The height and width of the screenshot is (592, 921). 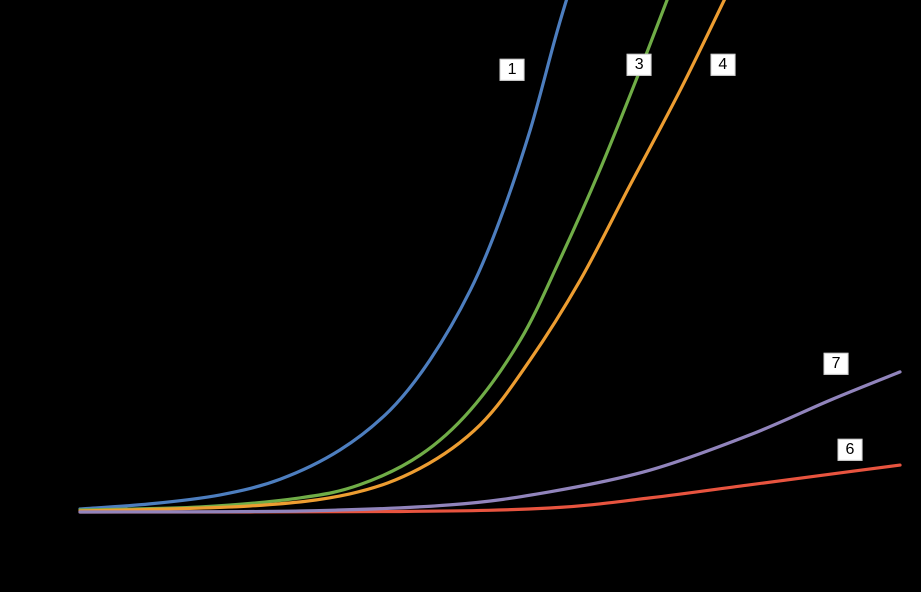 I want to click on curve-label-7: 7, so click(x=836, y=364).